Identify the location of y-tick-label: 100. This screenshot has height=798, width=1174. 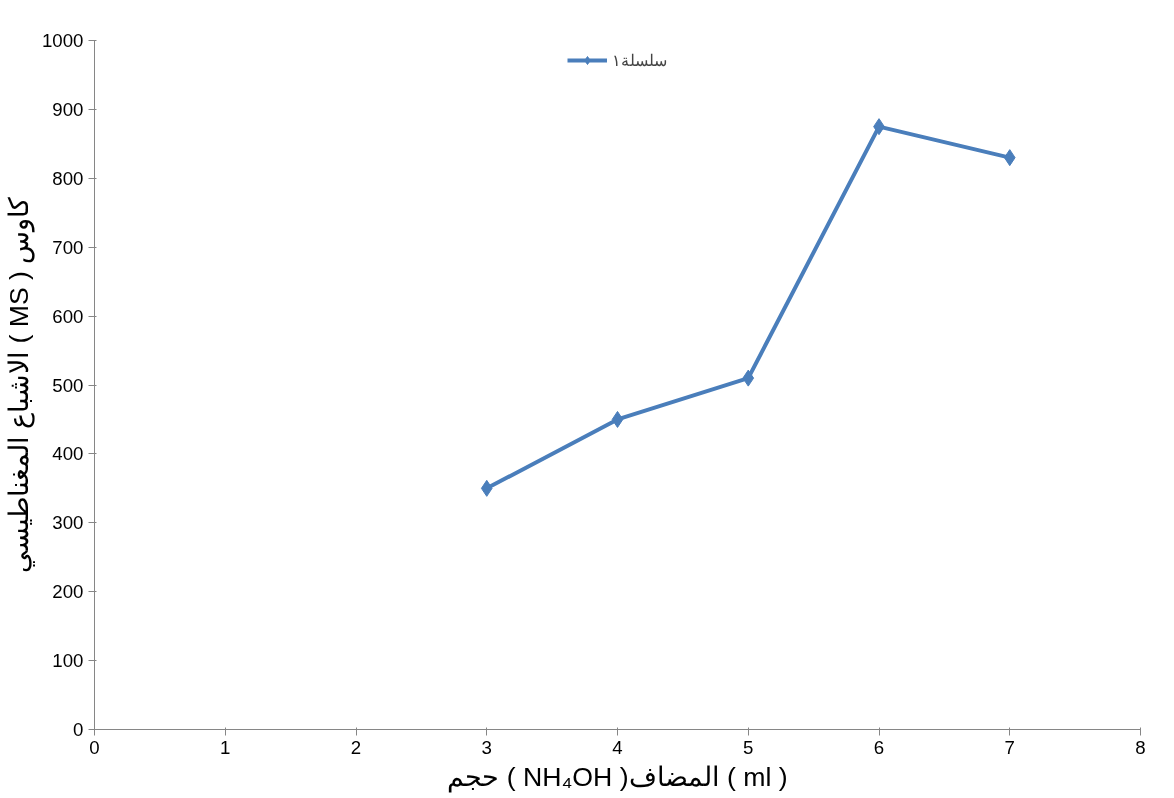
(68, 661).